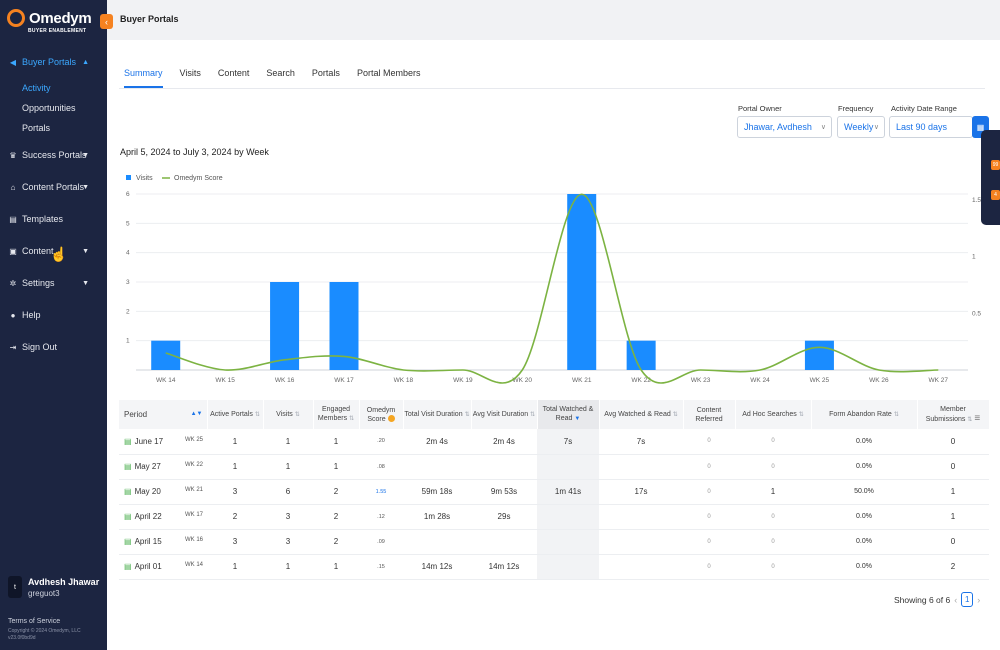 The width and height of the screenshot is (1000, 650). What do you see at coordinates (128, 282) in the screenshot?
I see `y-tick-label: 3` at bounding box center [128, 282].